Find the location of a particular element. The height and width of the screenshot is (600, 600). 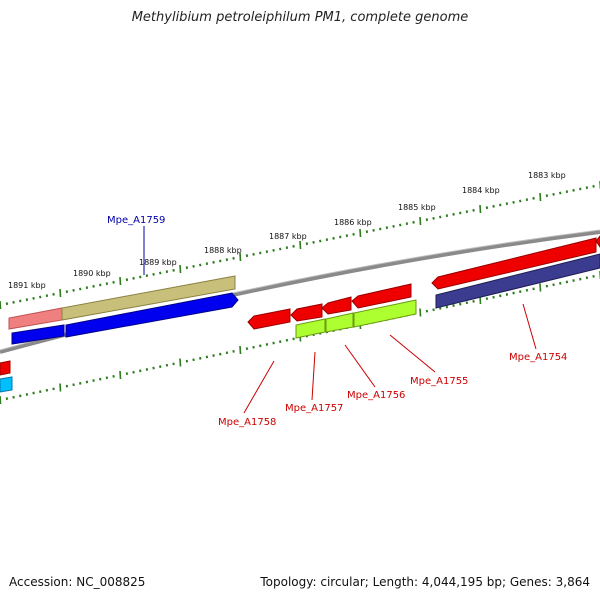

feature-blue-small is located at coordinates (38, 334).